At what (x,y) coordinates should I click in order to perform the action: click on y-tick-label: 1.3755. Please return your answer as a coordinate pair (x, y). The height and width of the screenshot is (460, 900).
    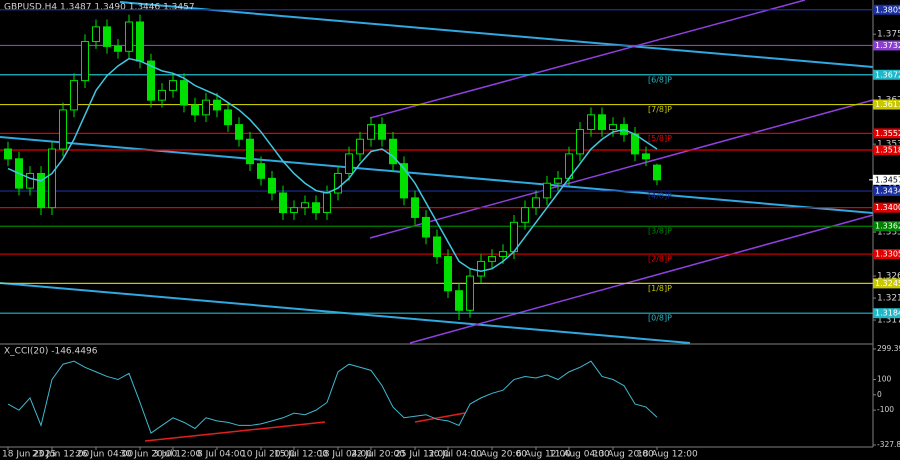
    Looking at the image, I should click on (888, 35).